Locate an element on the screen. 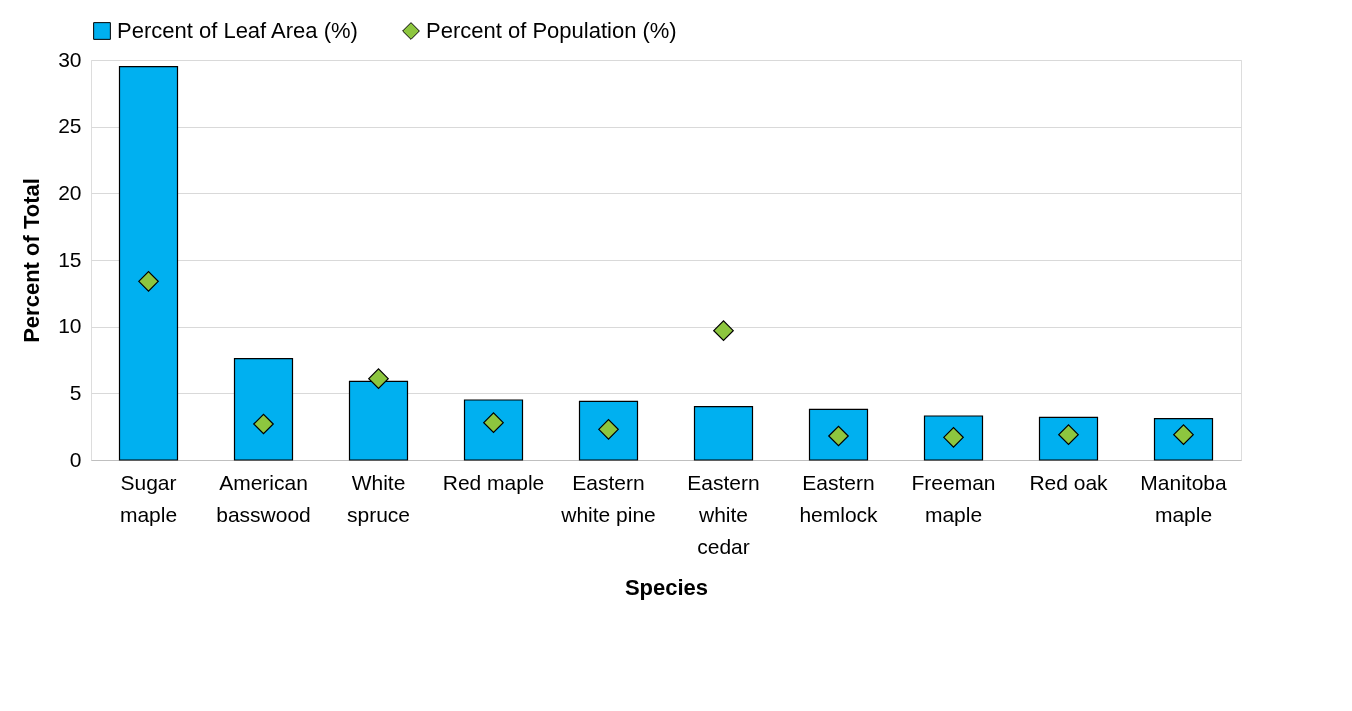 The height and width of the screenshot is (711, 1352). x-tick-label: American basswood is located at coordinates (263, 498).